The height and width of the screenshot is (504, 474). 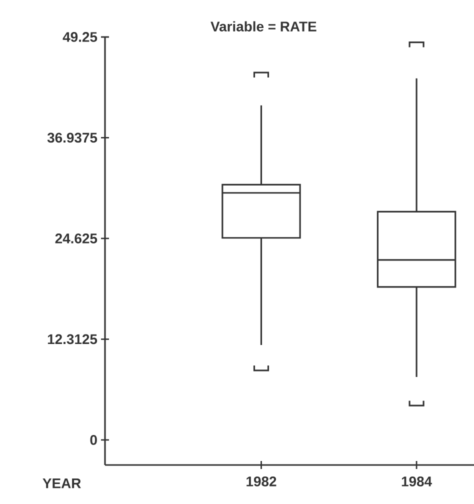 What do you see at coordinates (72, 137) in the screenshot?
I see `y-tick-label: 36.9375` at bounding box center [72, 137].